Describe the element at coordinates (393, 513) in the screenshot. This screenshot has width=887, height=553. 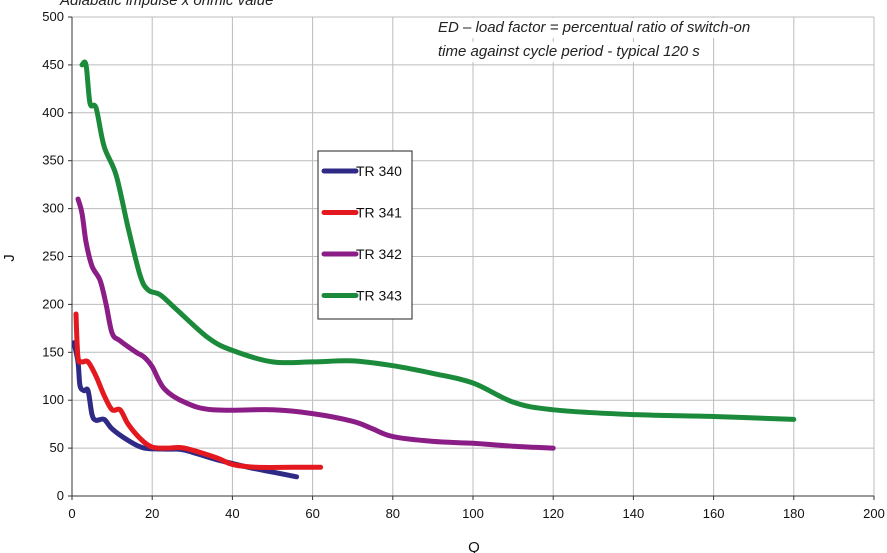
I see `x-tick-label: 80` at that location.